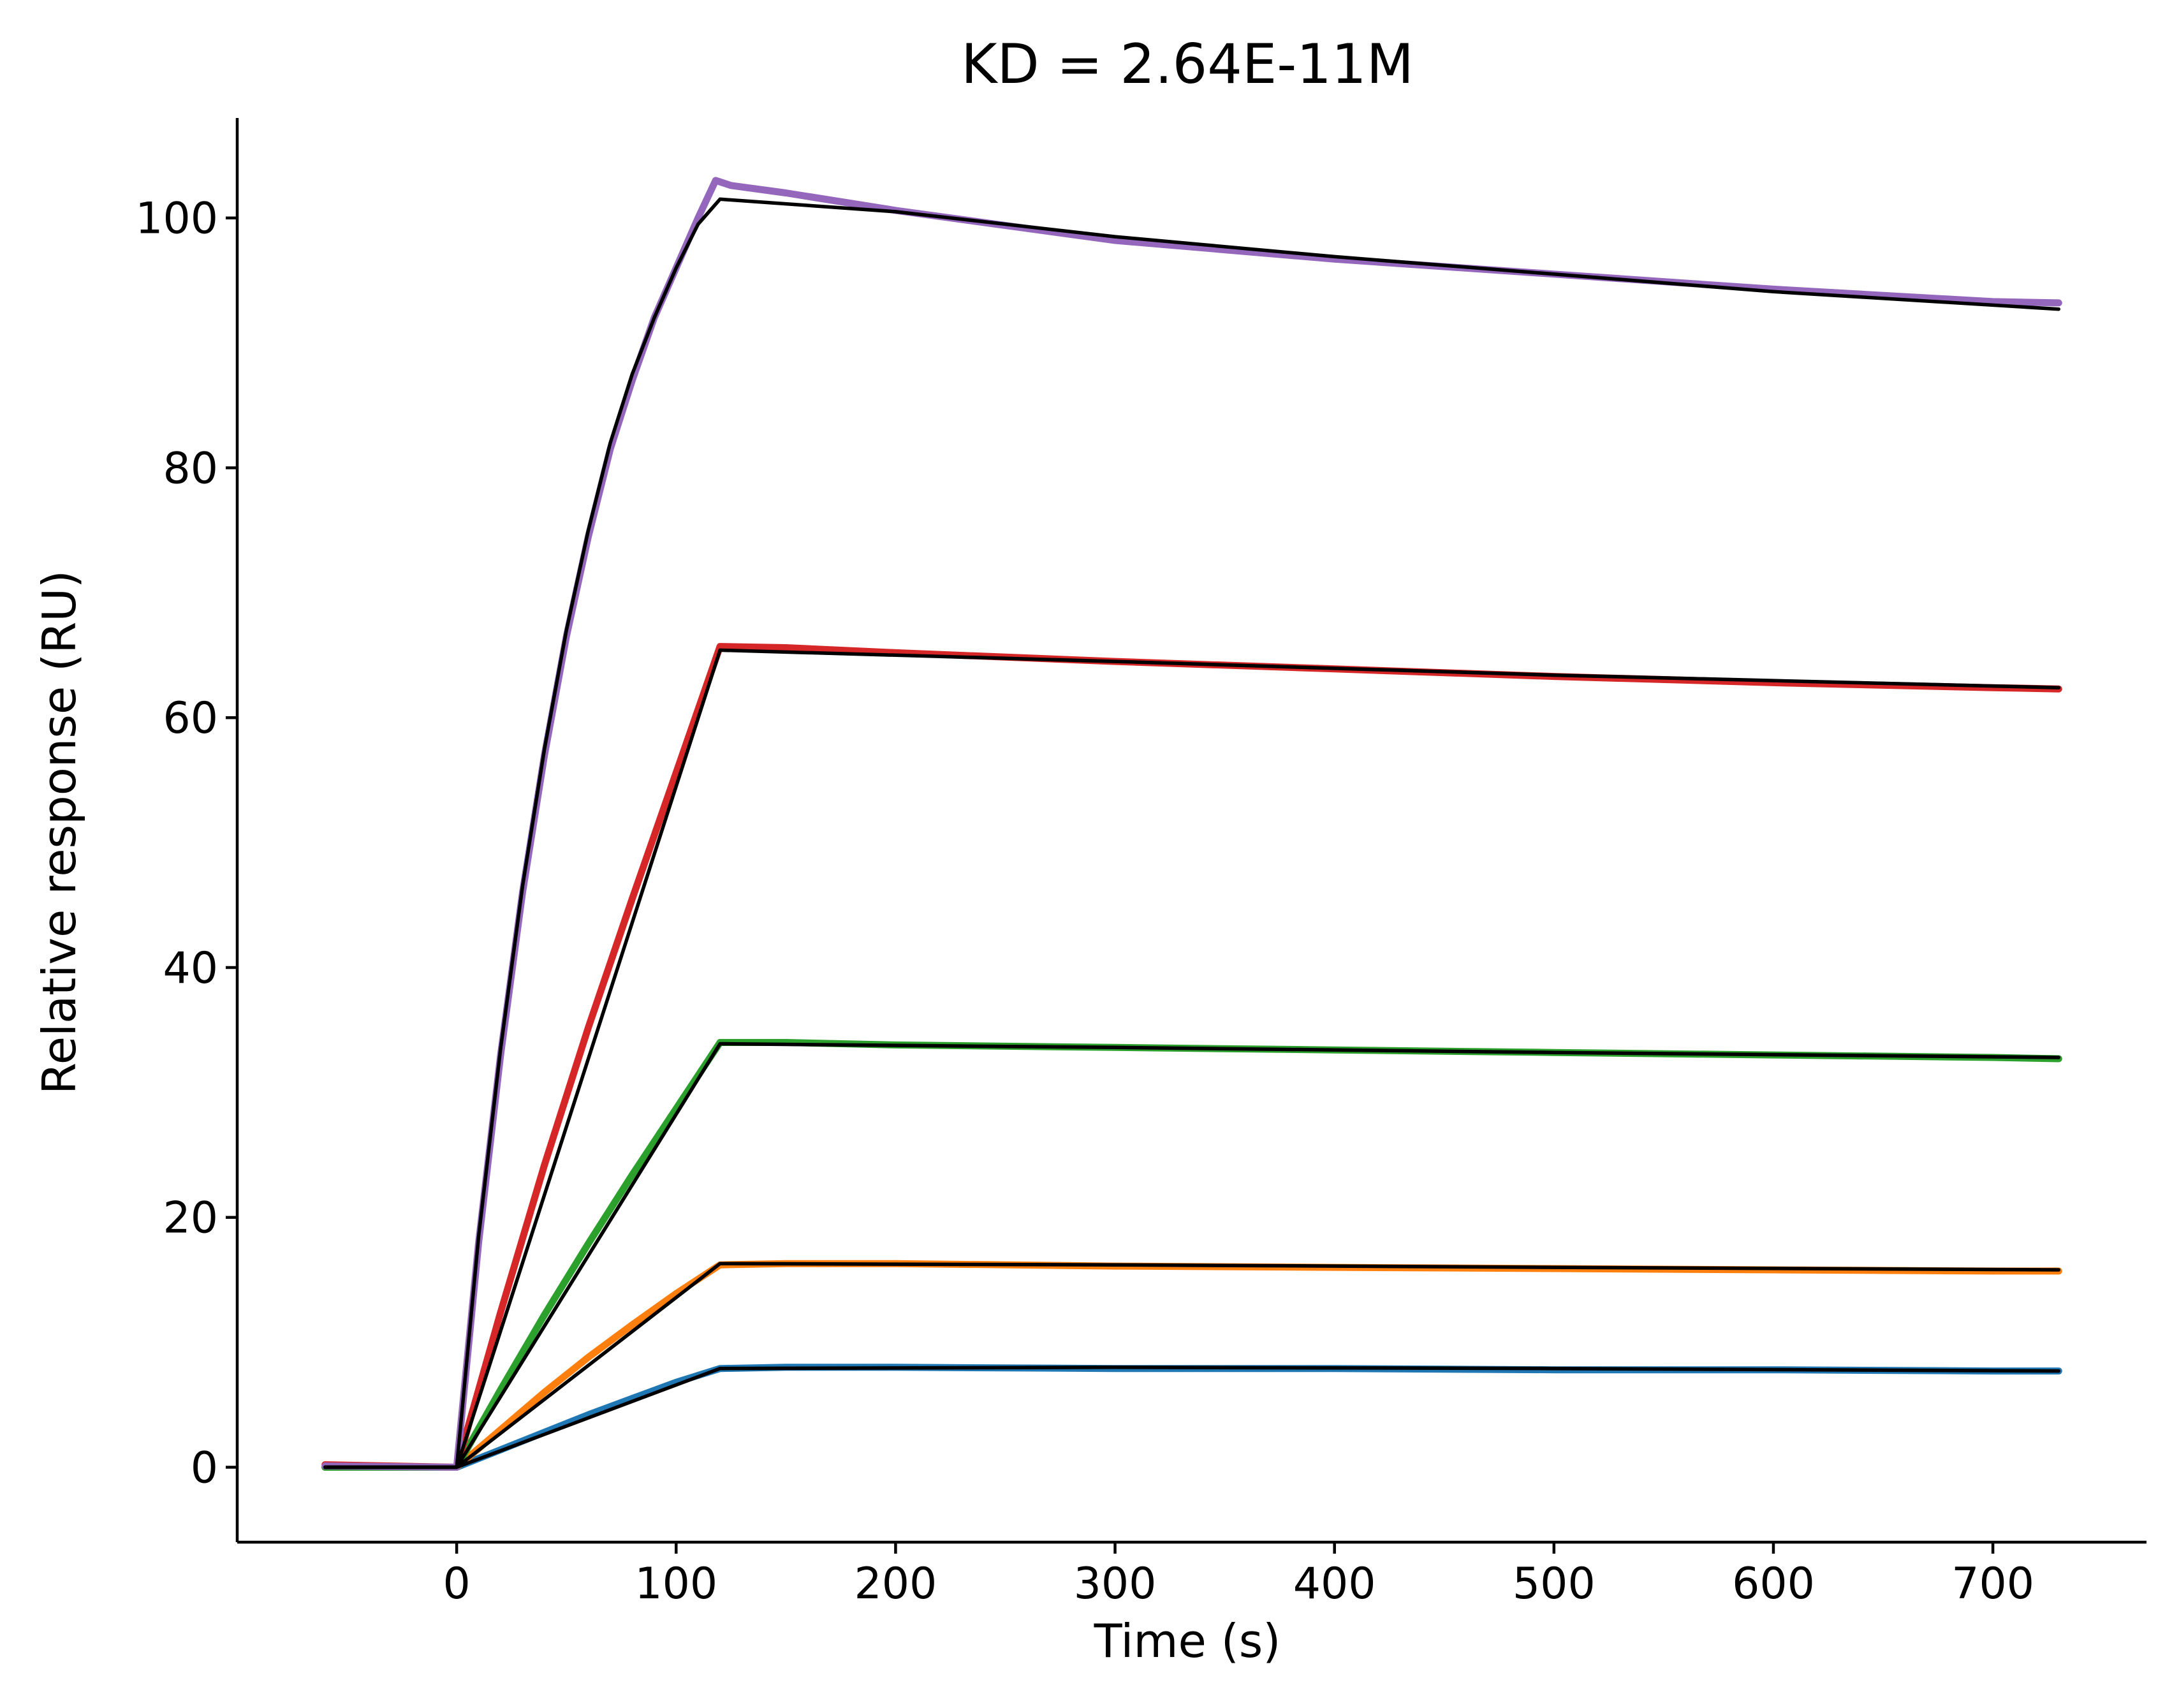  Describe the element at coordinates (190, 718) in the screenshot. I see `y-tick-label: 60` at that location.